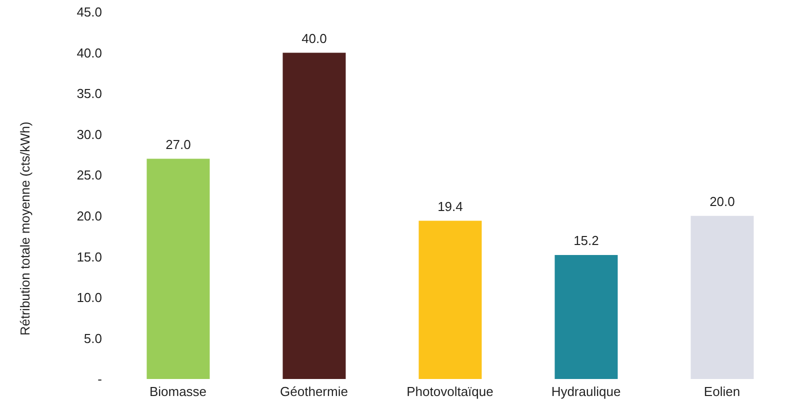  I want to click on x-tick-label: Biomasse, so click(178, 392).